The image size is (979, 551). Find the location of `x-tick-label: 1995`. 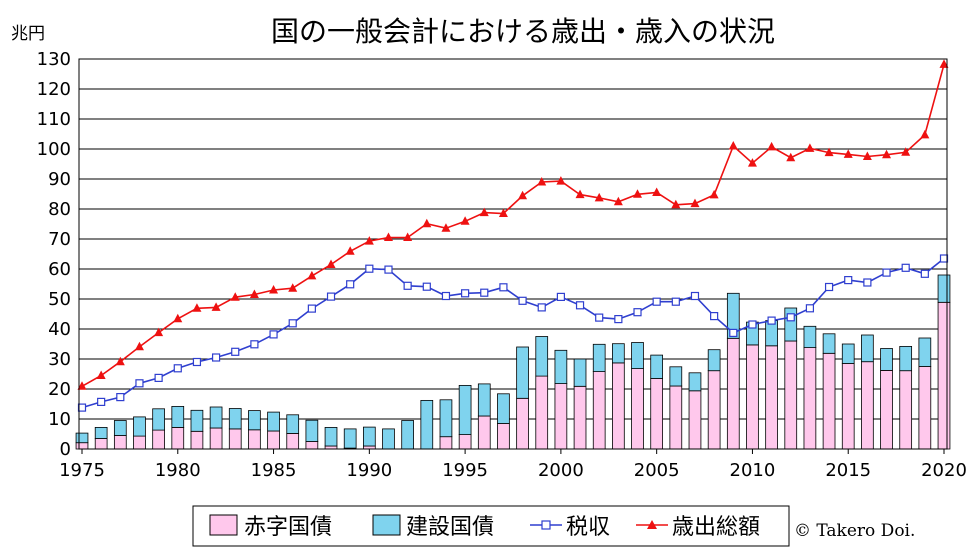

x-tick-label: 1995 is located at coordinates (465, 470).